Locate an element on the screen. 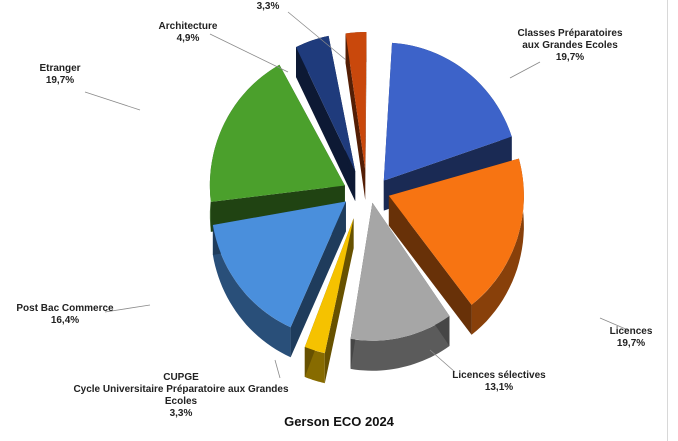 This screenshot has width=678, height=441. slice-label-5: Etranger 19,7% is located at coordinates (60, 74).